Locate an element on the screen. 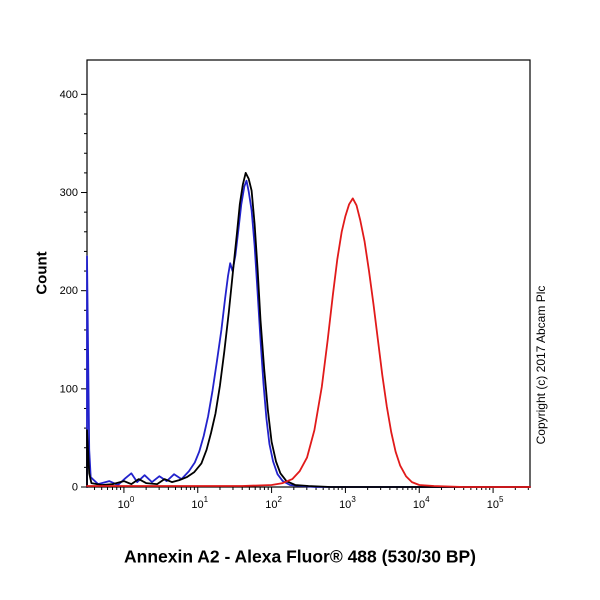  y-tick-label: 100 is located at coordinates (69, 389).